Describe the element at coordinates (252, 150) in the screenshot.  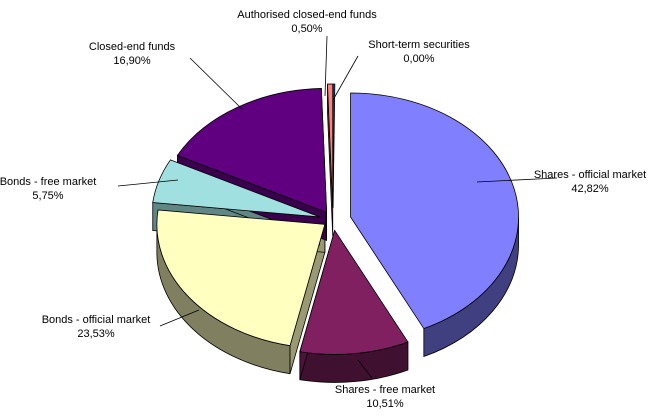
I see `slice-closed-end-funds` at that location.